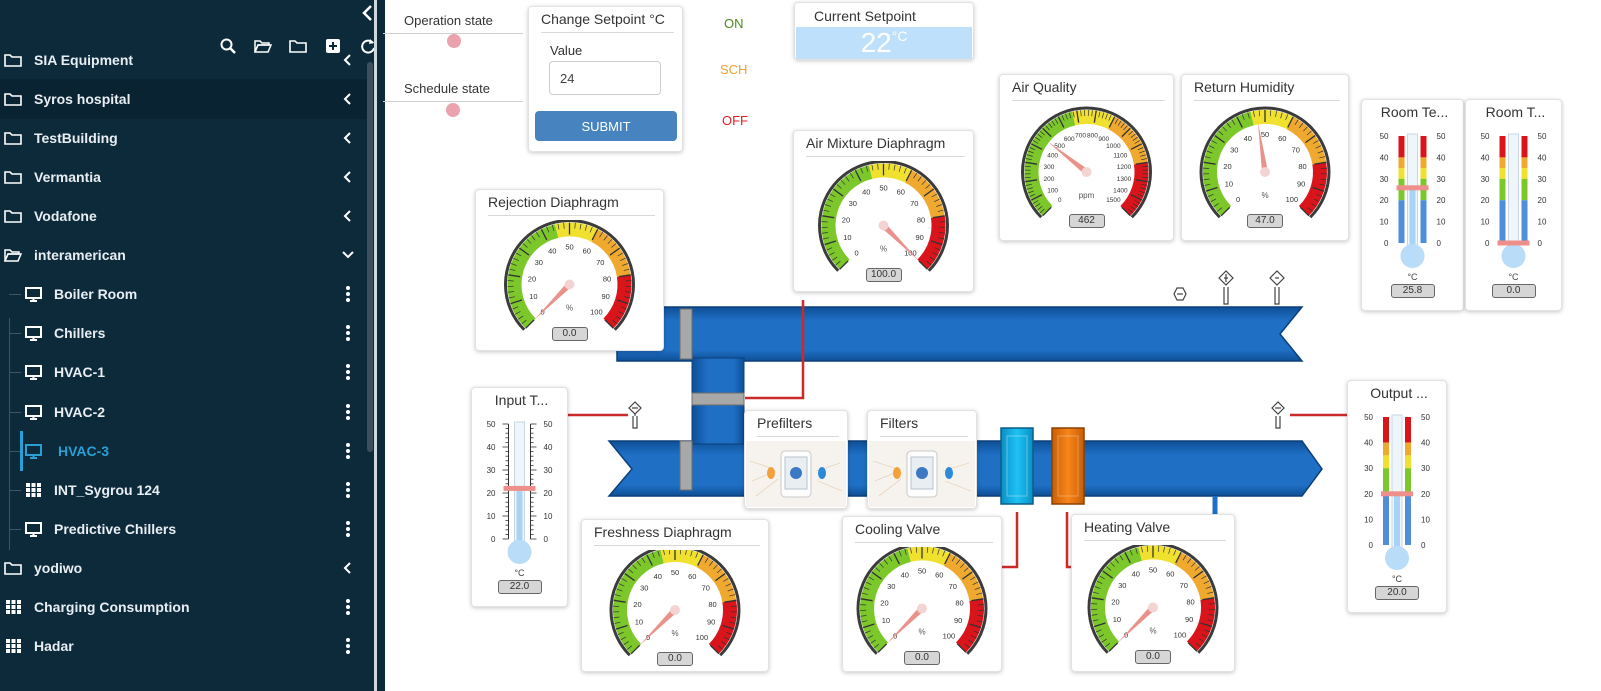 This screenshot has width=1601, height=691. I want to click on sidebar-item-interamerican: interamerican, so click(185, 255).